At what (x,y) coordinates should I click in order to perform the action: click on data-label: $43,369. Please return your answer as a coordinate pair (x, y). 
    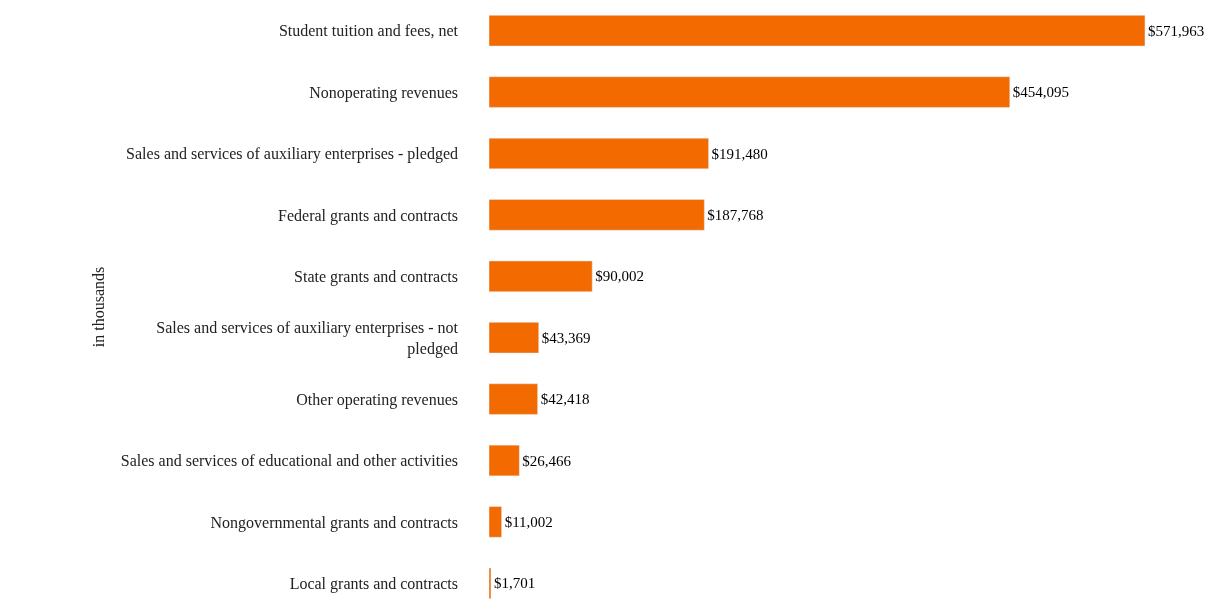
    Looking at the image, I should click on (566, 337).